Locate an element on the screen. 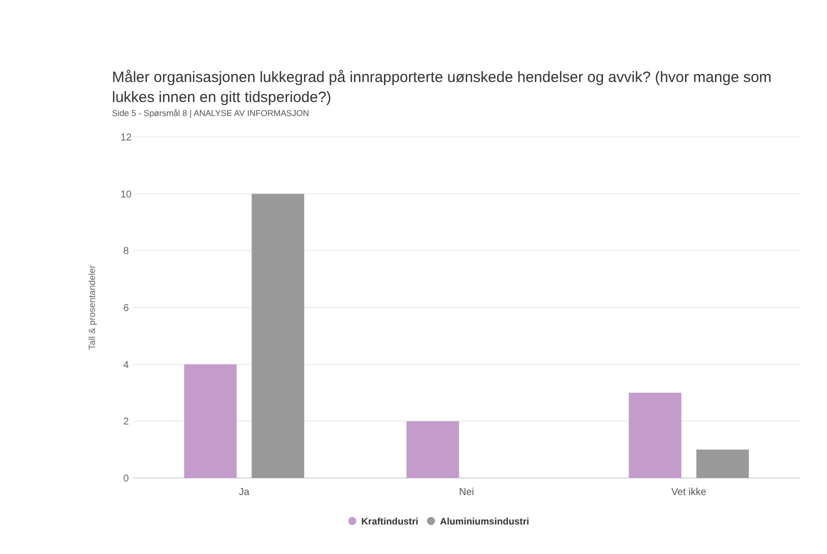 The width and height of the screenshot is (827, 554). y-tick-label: 4 is located at coordinates (126, 365).